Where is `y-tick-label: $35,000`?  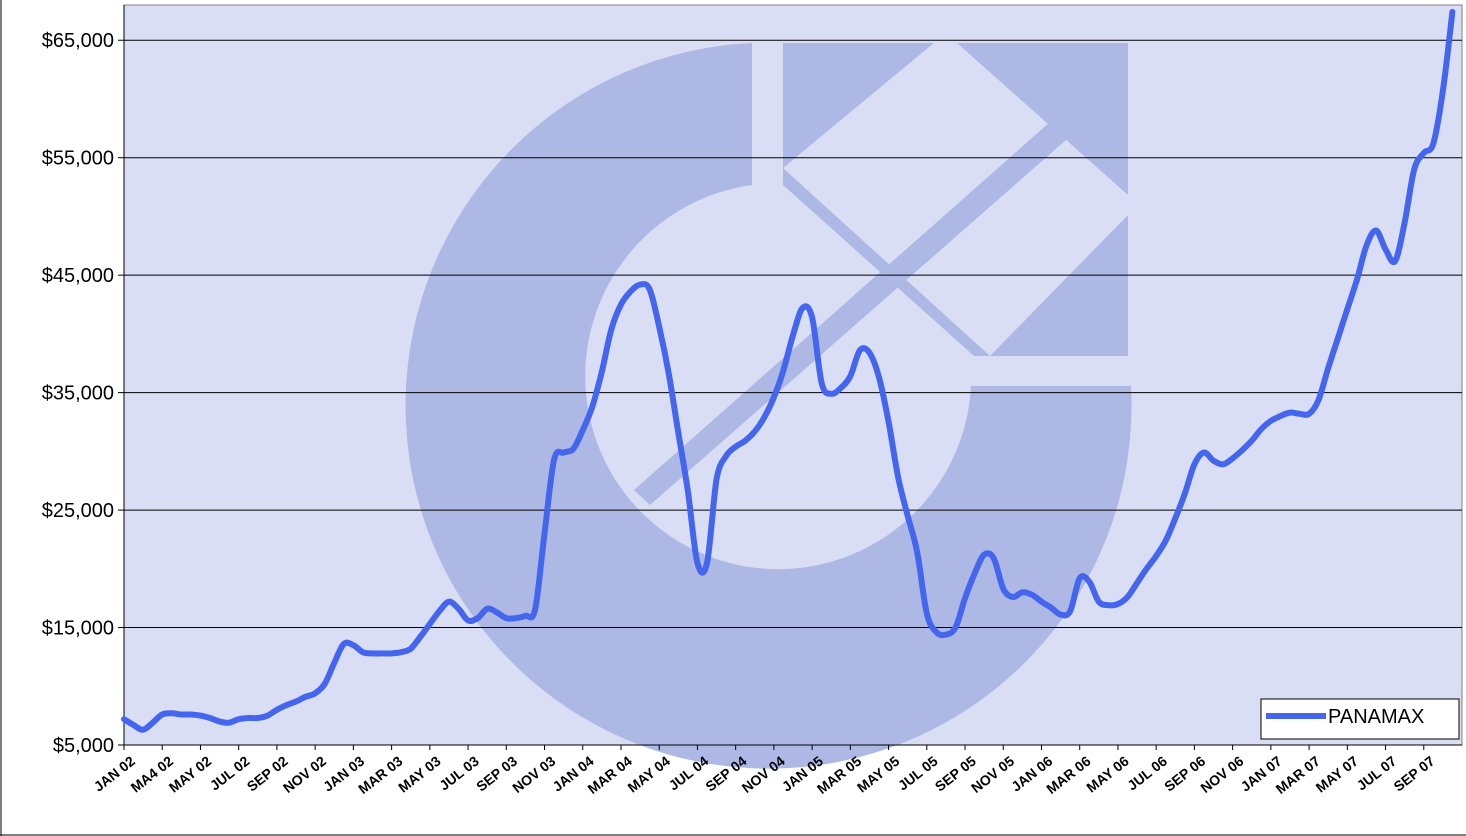
y-tick-label: $35,000 is located at coordinates (78, 394).